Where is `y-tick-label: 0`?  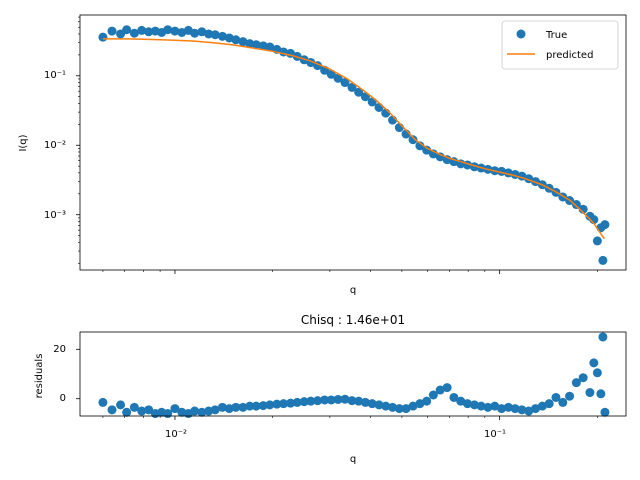
y-tick-label: 0 is located at coordinates (63, 398).